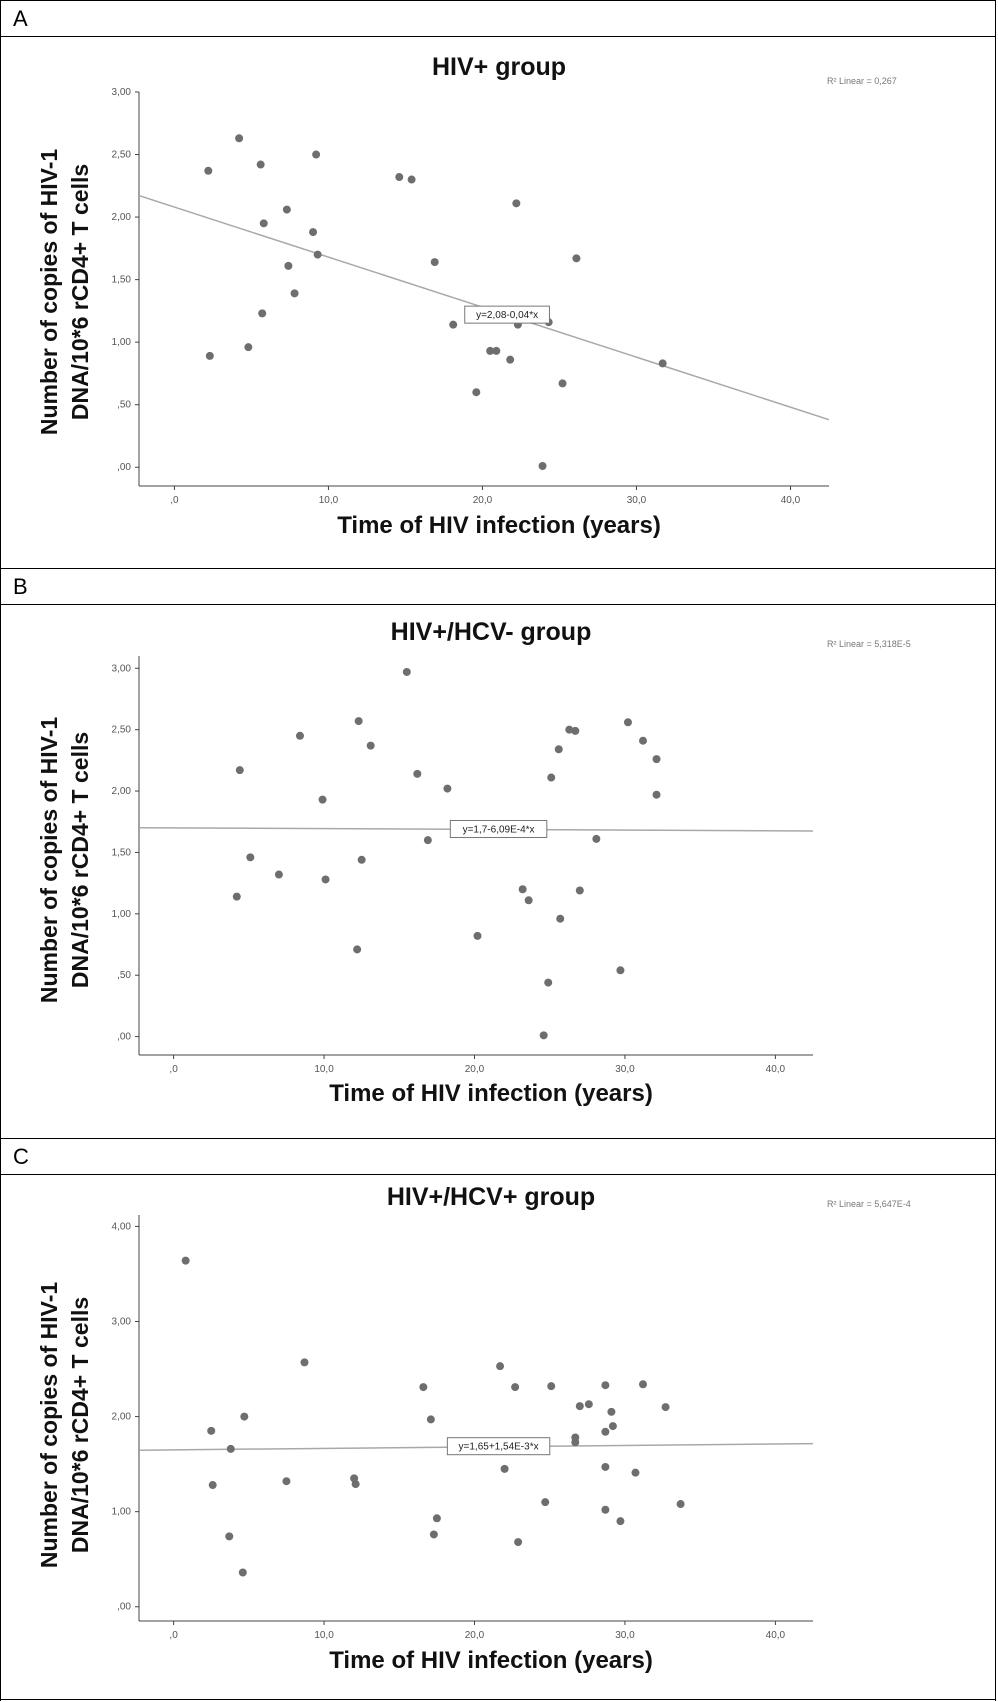 This screenshot has height=1702, width=998. I want to click on panel-c-letter: C, so click(21, 1156).